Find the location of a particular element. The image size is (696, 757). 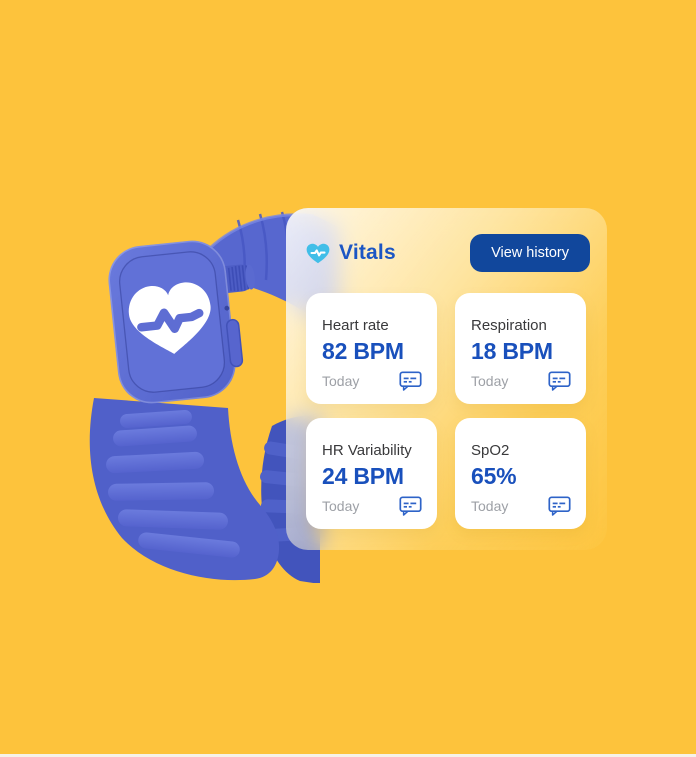

watch-case is located at coordinates (181, 322).